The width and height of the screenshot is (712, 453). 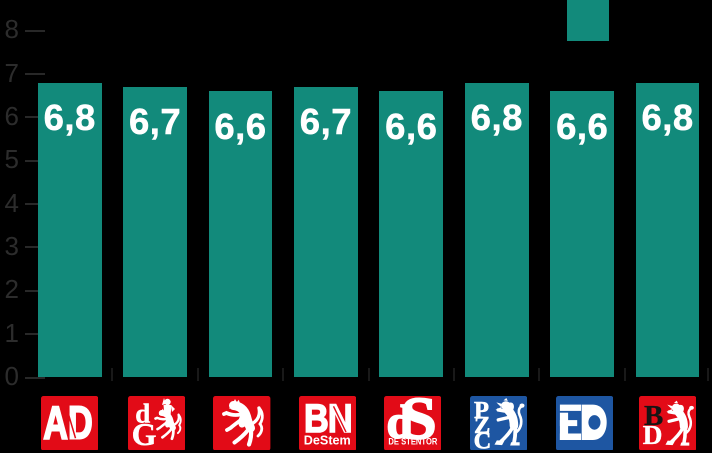 I want to click on svg-text: S, so click(x=418, y=423).